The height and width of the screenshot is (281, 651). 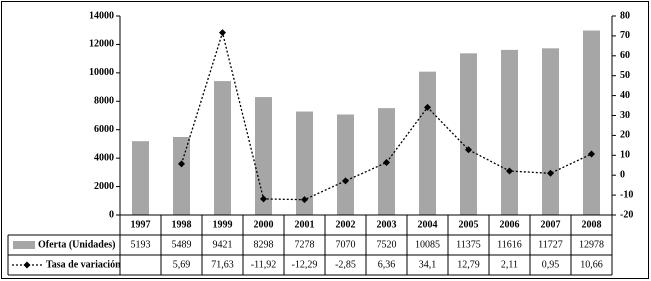 What do you see at coordinates (305, 244) in the screenshot?
I see `table-value: 7278` at bounding box center [305, 244].